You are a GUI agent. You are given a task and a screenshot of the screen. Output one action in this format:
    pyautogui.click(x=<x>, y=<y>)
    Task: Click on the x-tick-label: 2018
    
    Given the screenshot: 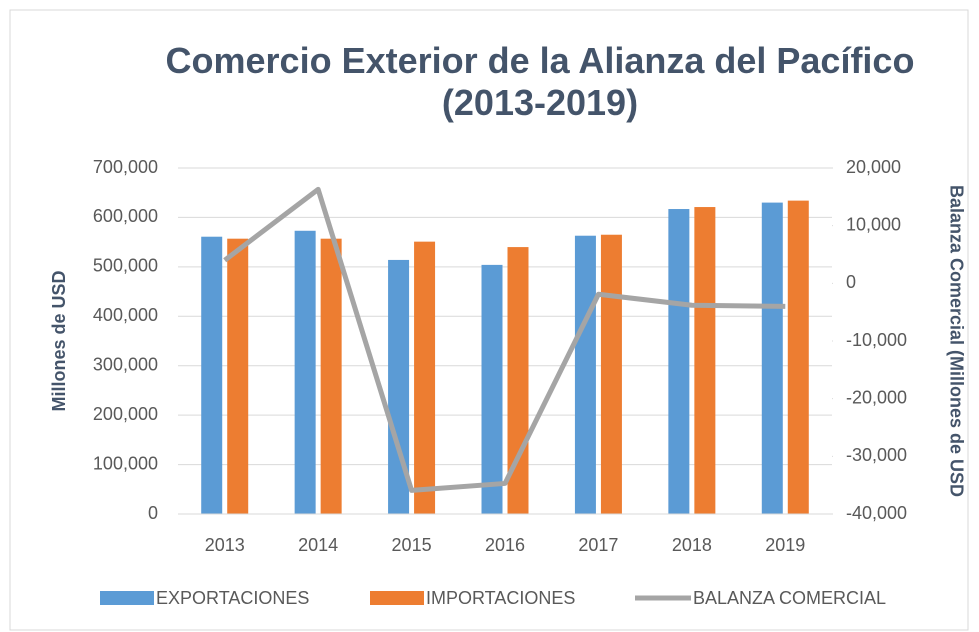 What is the action you would take?
    pyautogui.click(x=692, y=545)
    